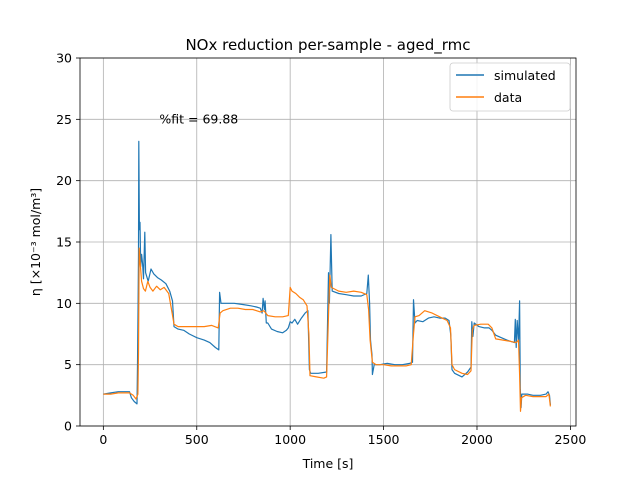 The image size is (640, 480). I want to click on y-tick-label: 25, so click(64, 119).